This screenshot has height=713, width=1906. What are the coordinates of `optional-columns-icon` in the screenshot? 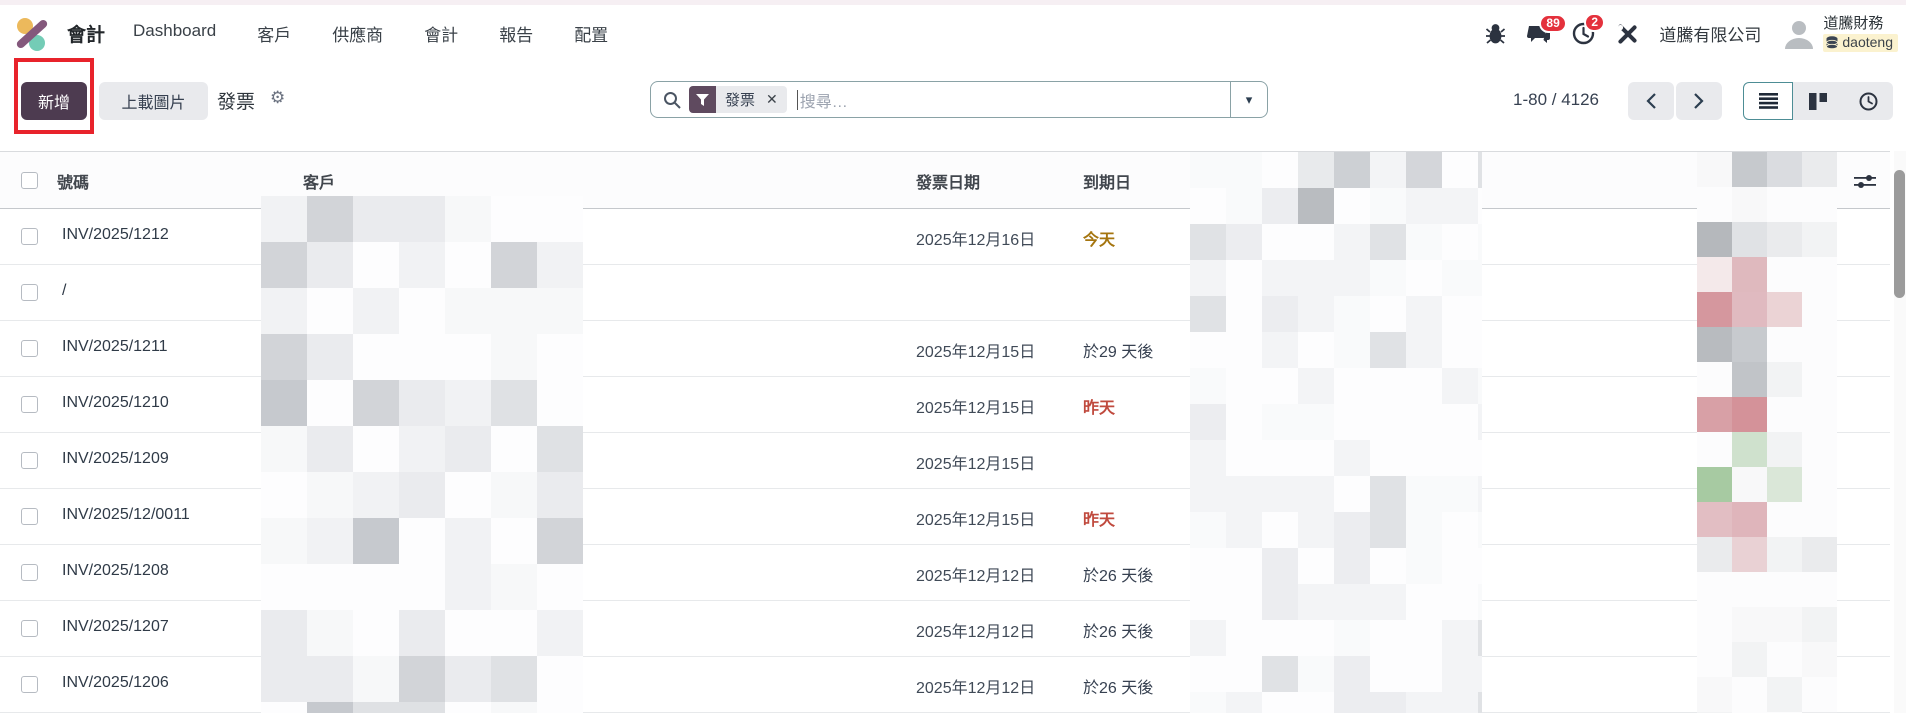 It's located at (1865, 184).